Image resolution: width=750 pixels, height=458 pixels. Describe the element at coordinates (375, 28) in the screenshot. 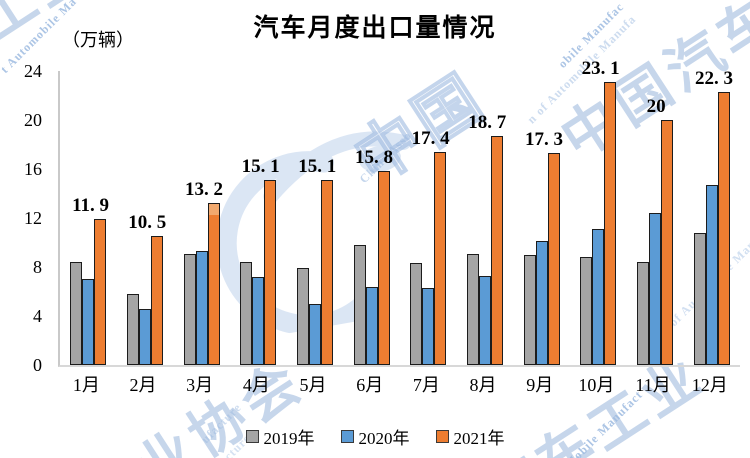

I see `chart-title: 汽车月度出口量情况` at that location.